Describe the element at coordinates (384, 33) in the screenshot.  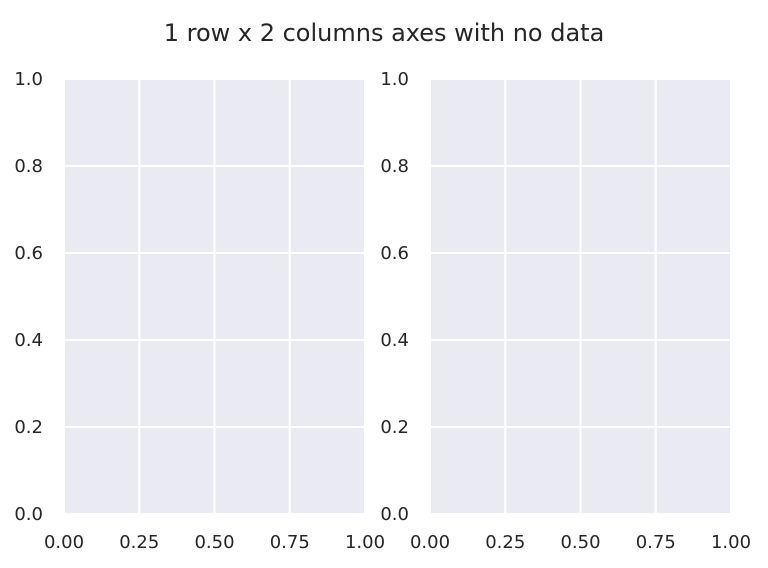
I see `figure-title: 1 row x 2 columns axes with no data` at that location.